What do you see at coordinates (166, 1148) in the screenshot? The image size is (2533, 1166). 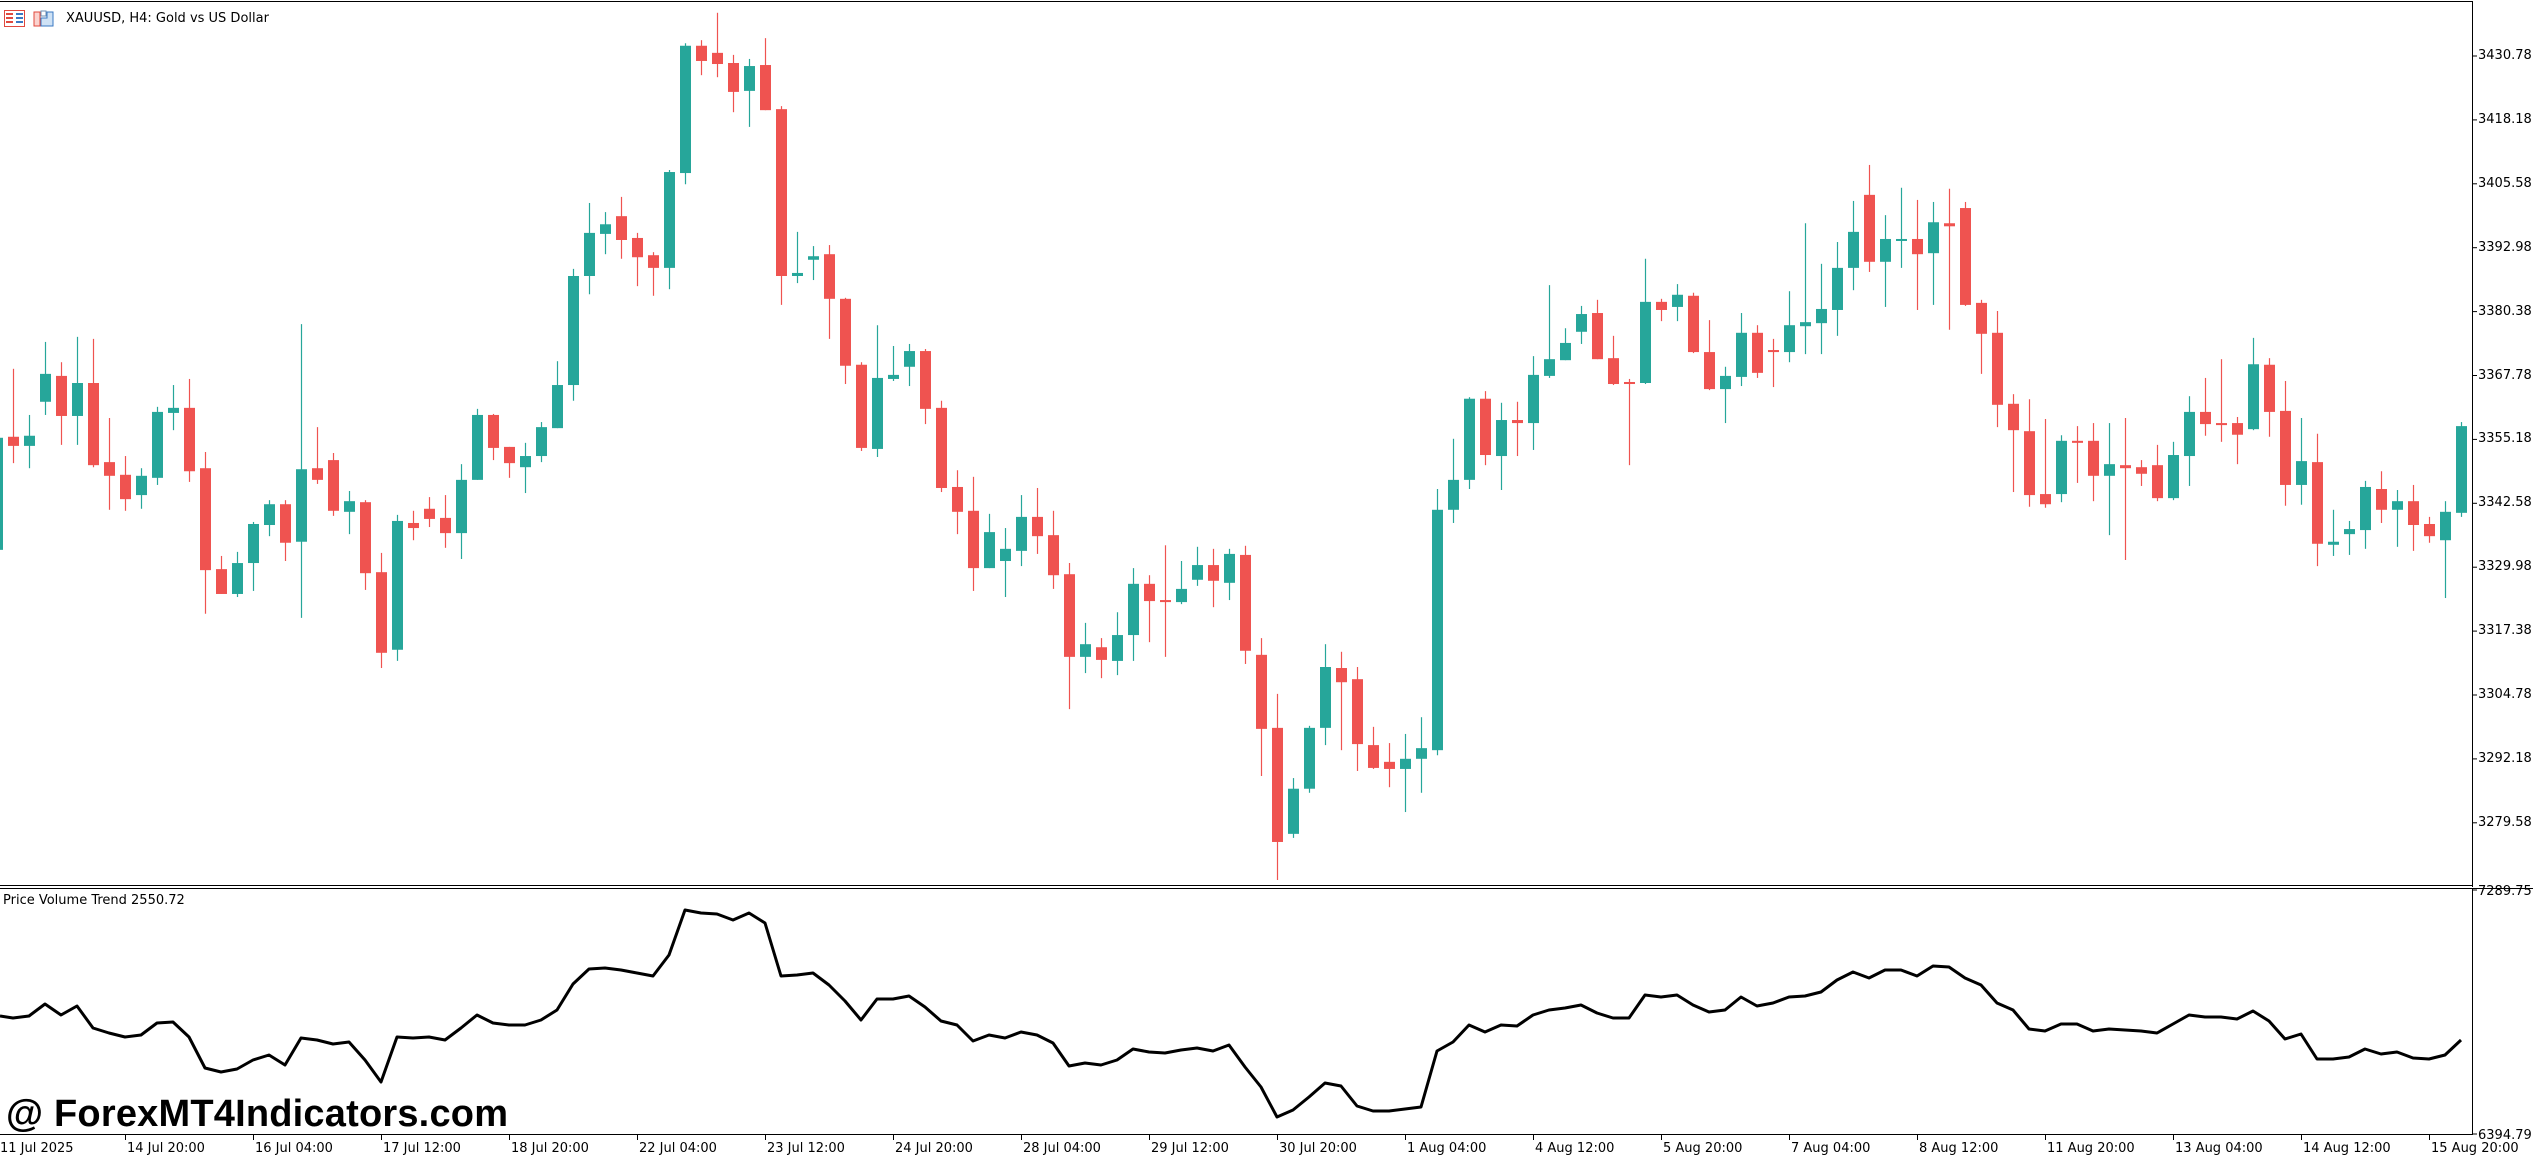 I see `time-axis-label: 14 Jul 20:00` at bounding box center [166, 1148].